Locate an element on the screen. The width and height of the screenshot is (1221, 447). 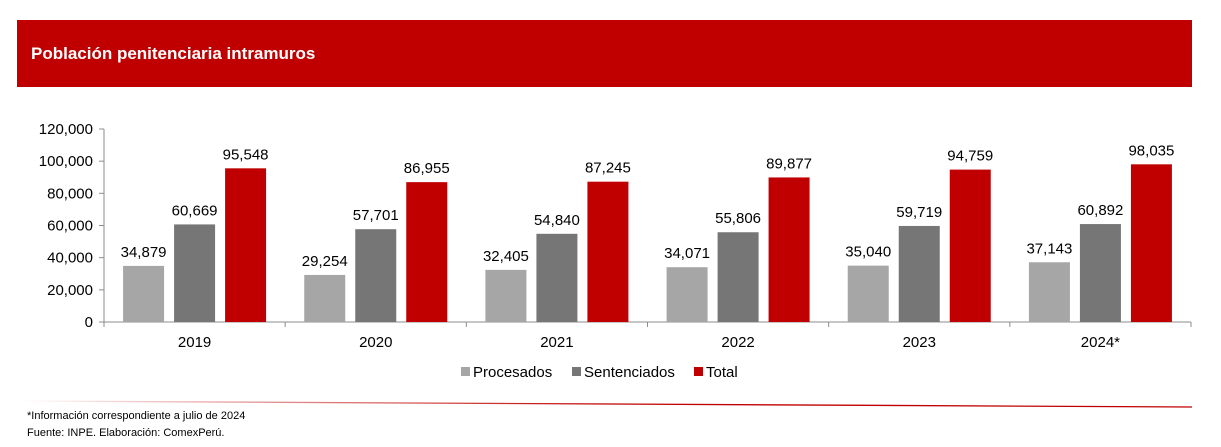
data-label: 34,071 is located at coordinates (687, 253).